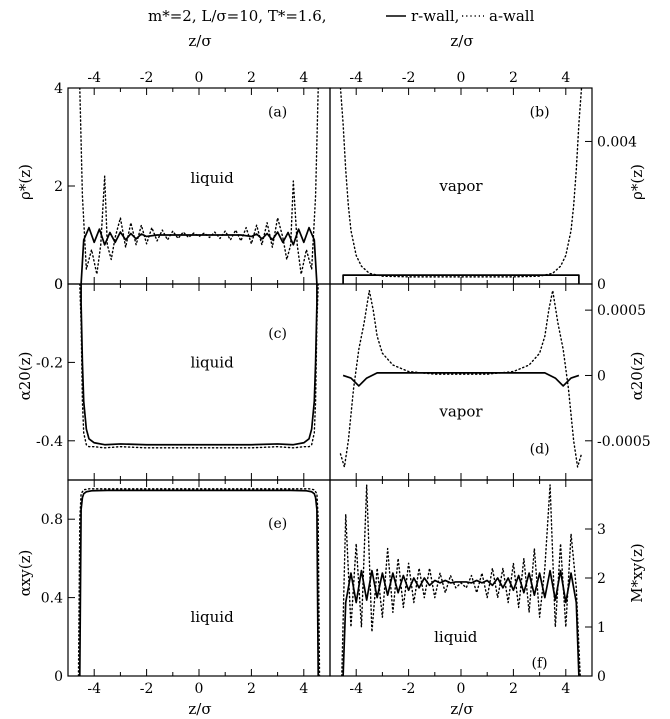 This screenshot has height=719, width=670. I want to click on panel-e-ytick-label: 0.4, so click(52, 599).